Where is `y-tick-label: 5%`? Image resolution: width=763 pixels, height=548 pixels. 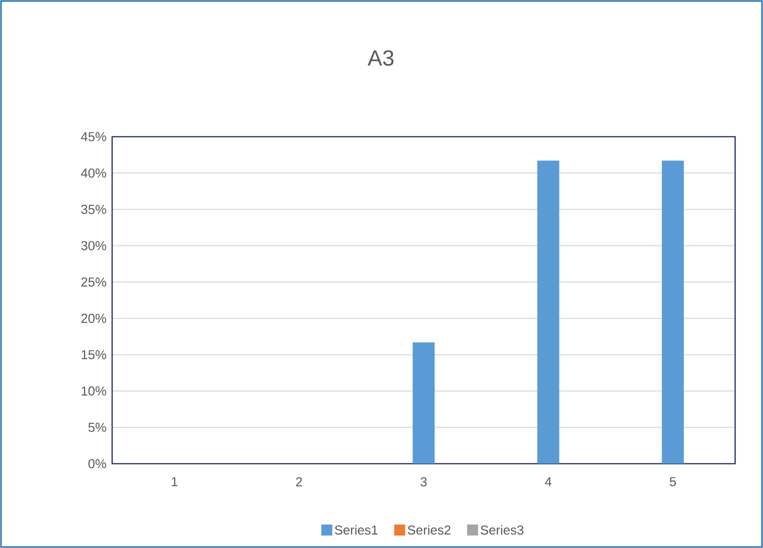 y-tick-label: 5% is located at coordinates (97, 427).